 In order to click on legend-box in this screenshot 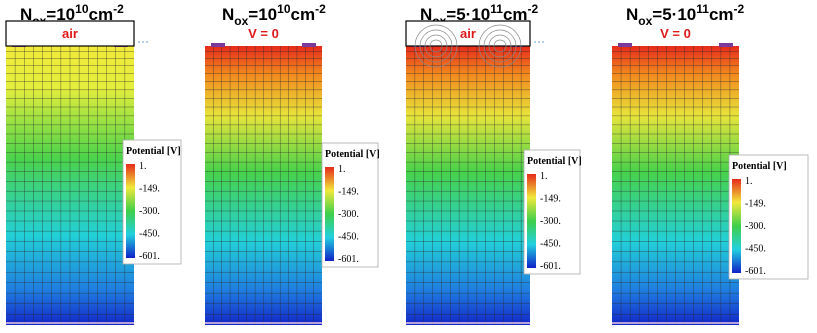, I will do `click(768, 217)`.